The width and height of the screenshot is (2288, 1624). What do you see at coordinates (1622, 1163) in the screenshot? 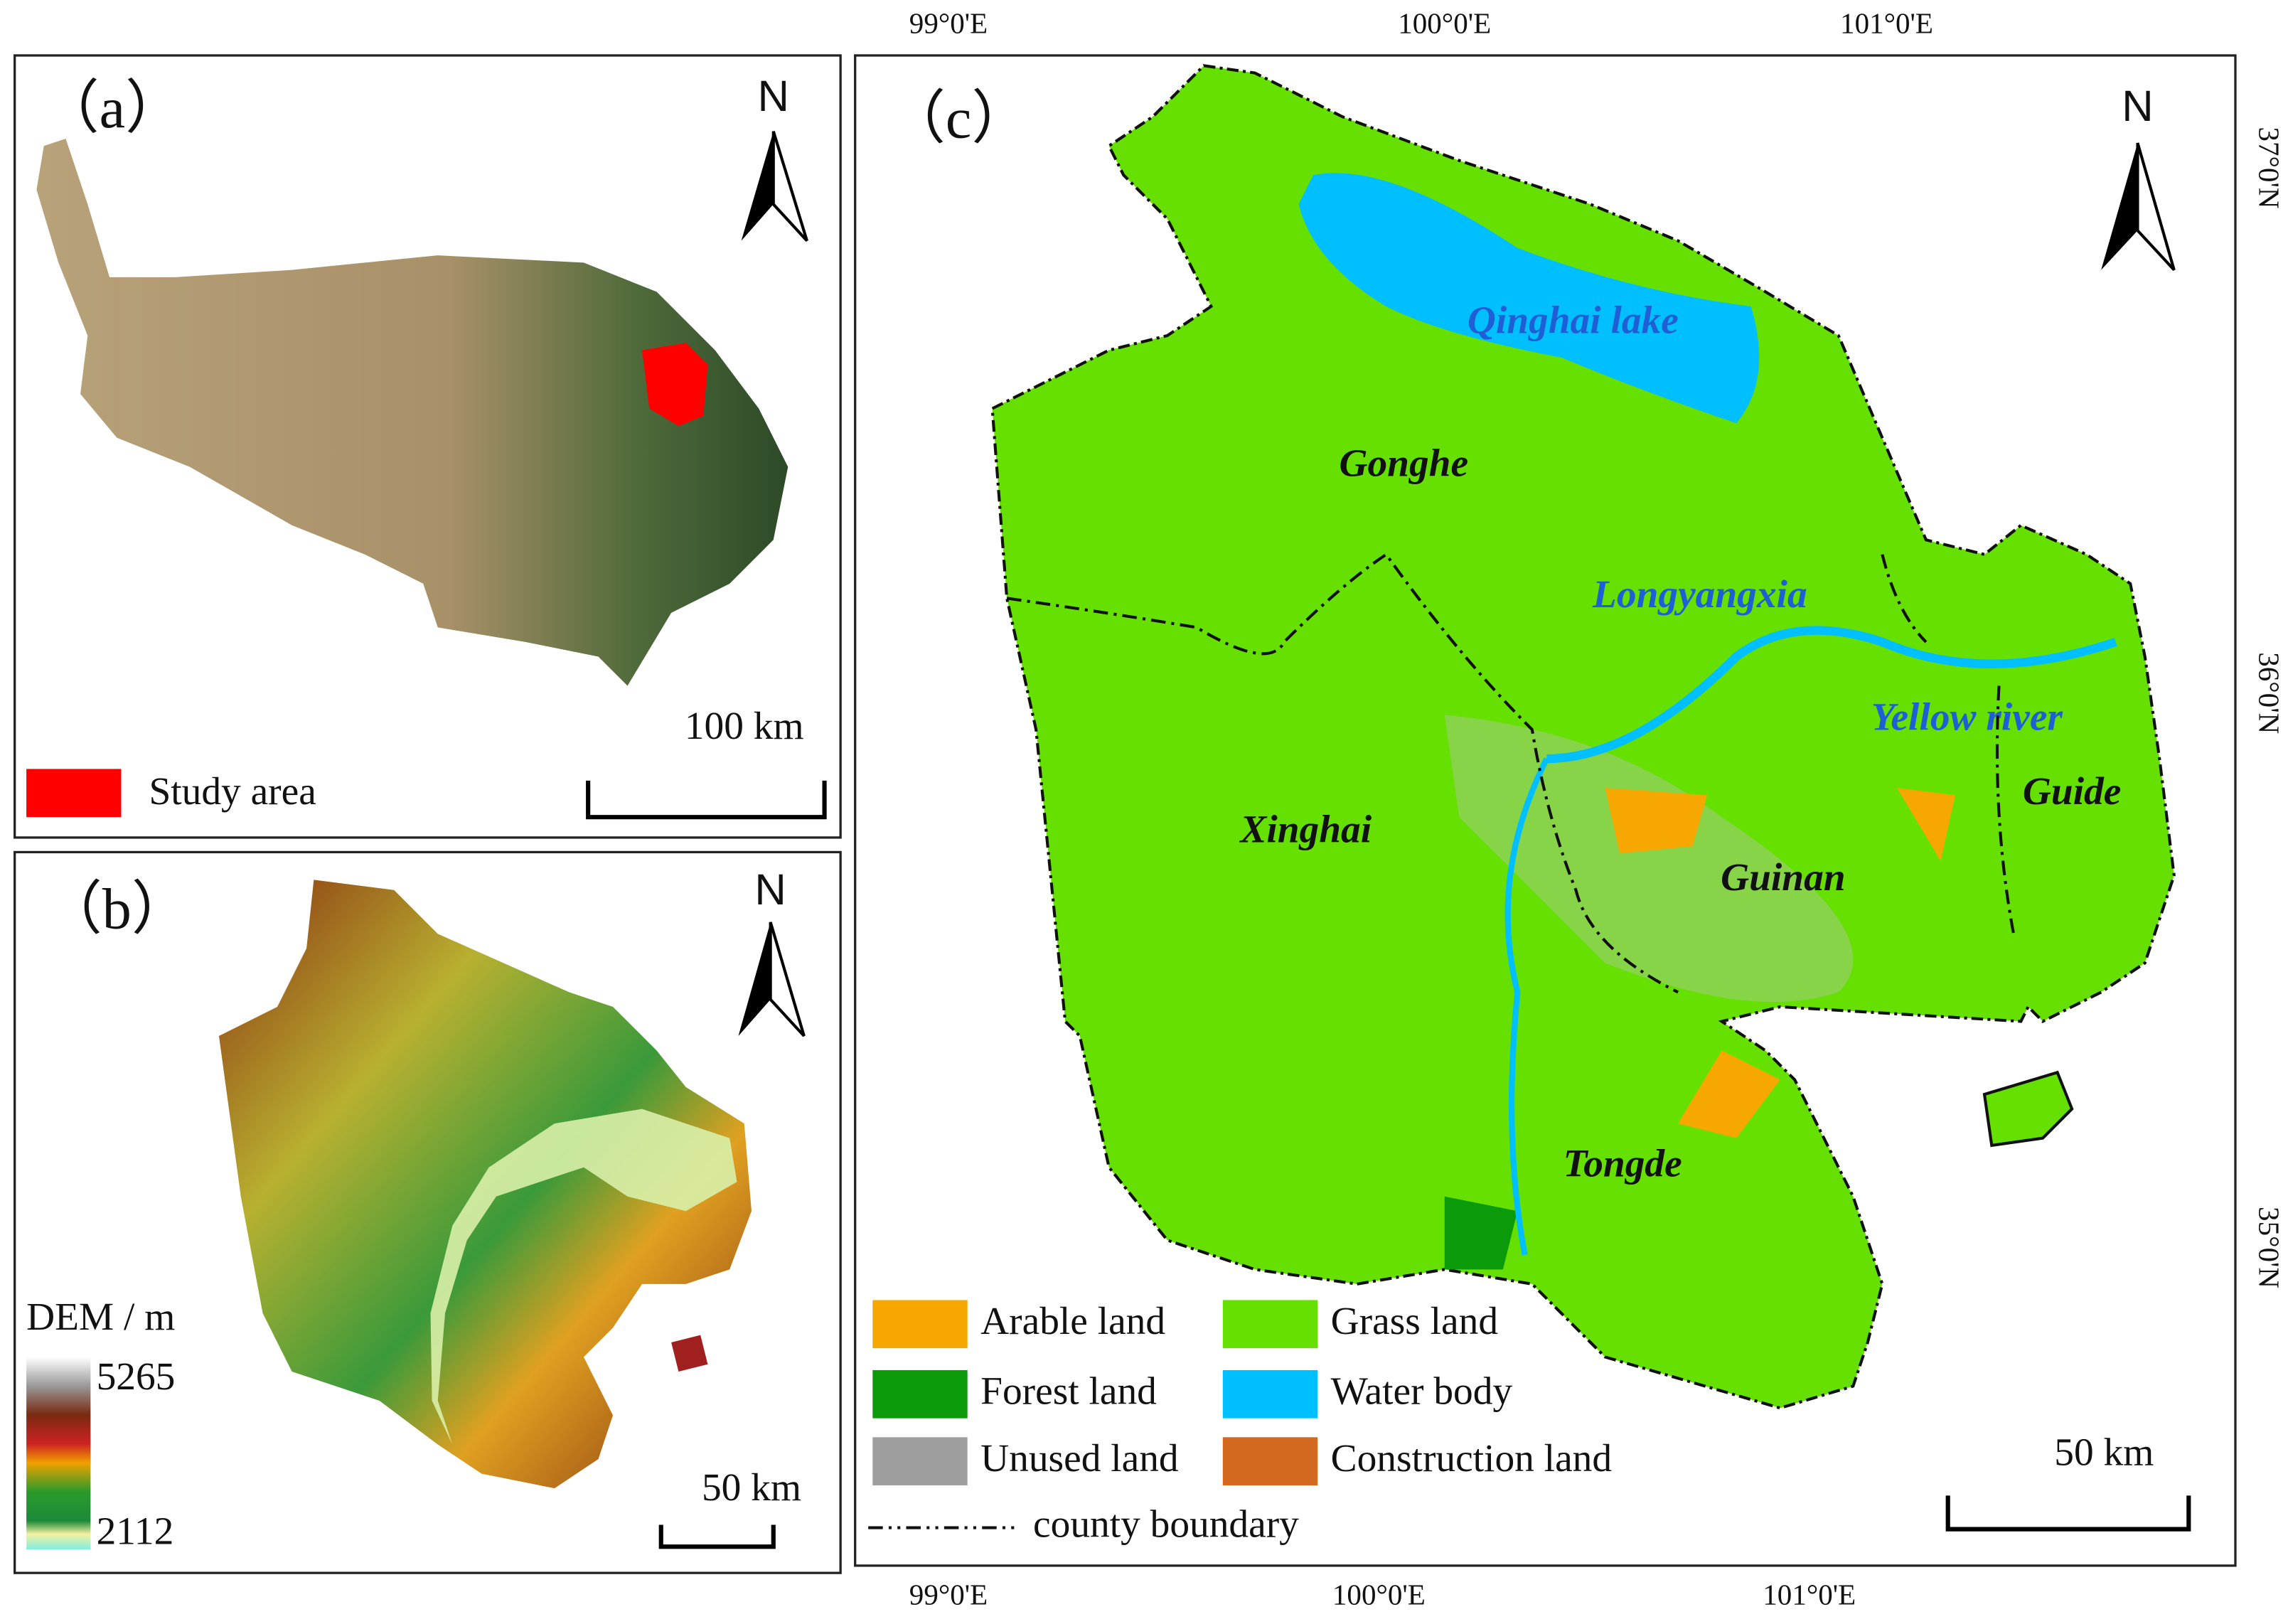
I see `place-label: Tongde` at bounding box center [1622, 1163].